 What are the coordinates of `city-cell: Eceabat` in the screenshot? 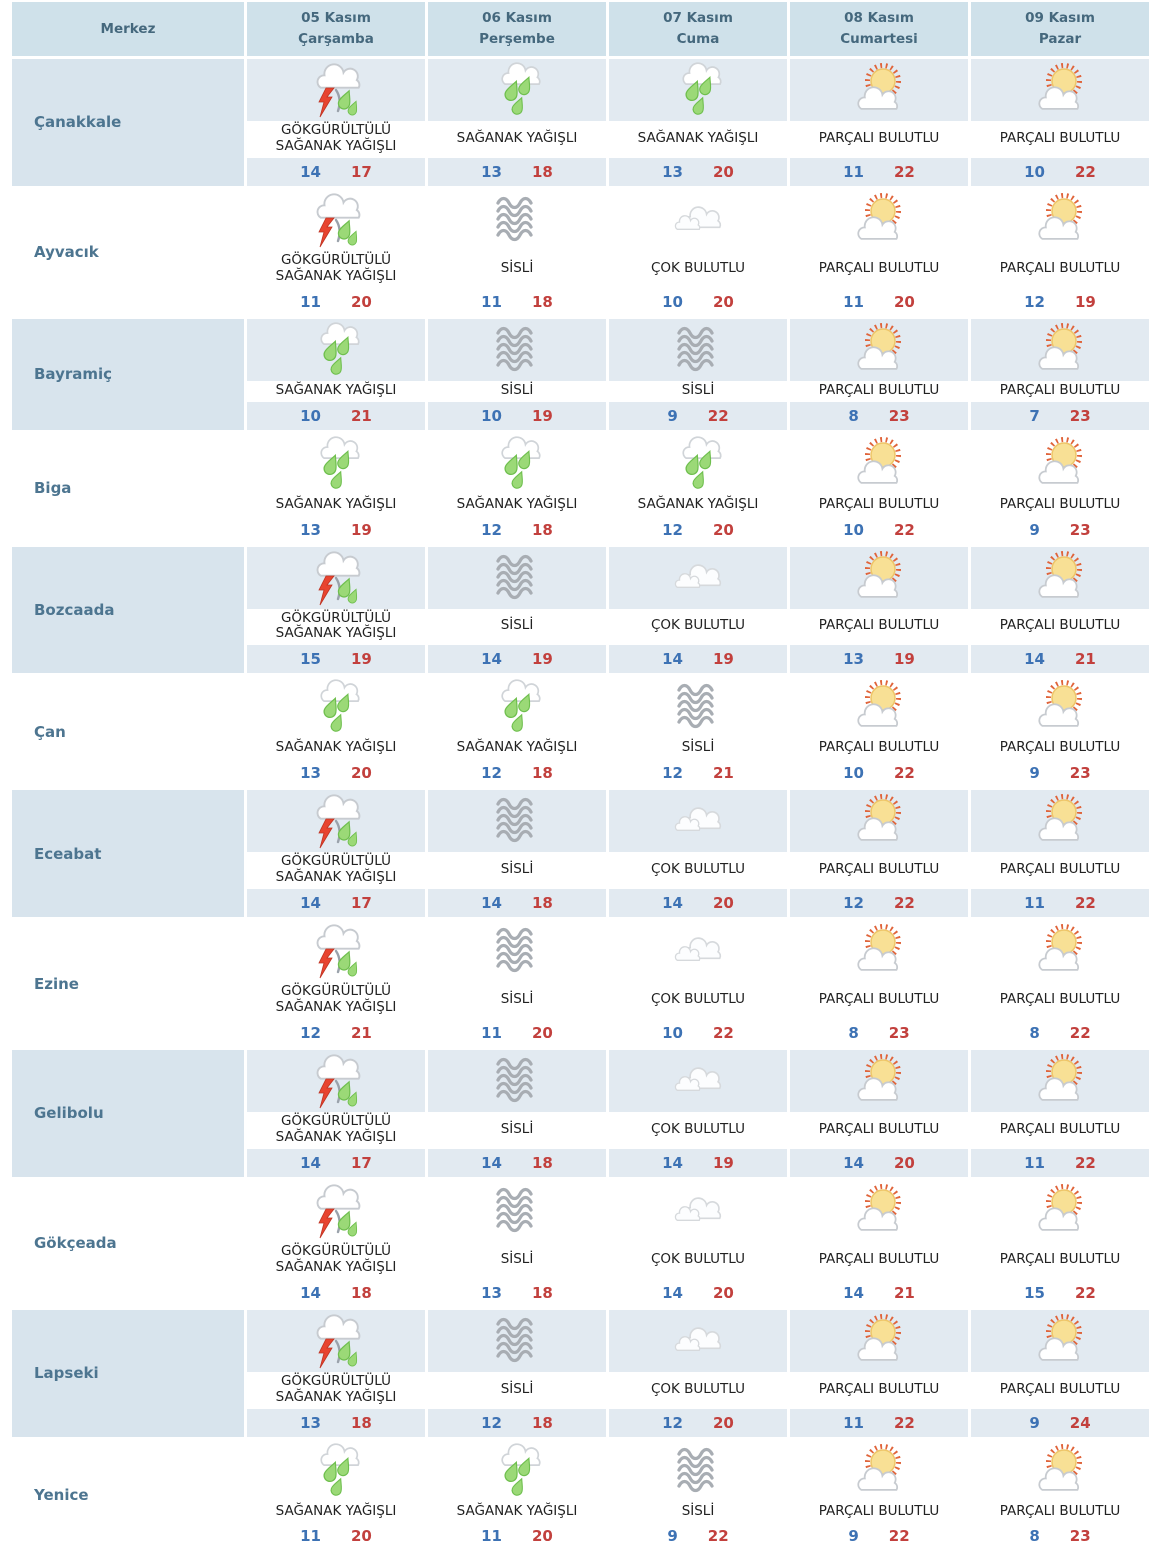 It's located at (128, 854).